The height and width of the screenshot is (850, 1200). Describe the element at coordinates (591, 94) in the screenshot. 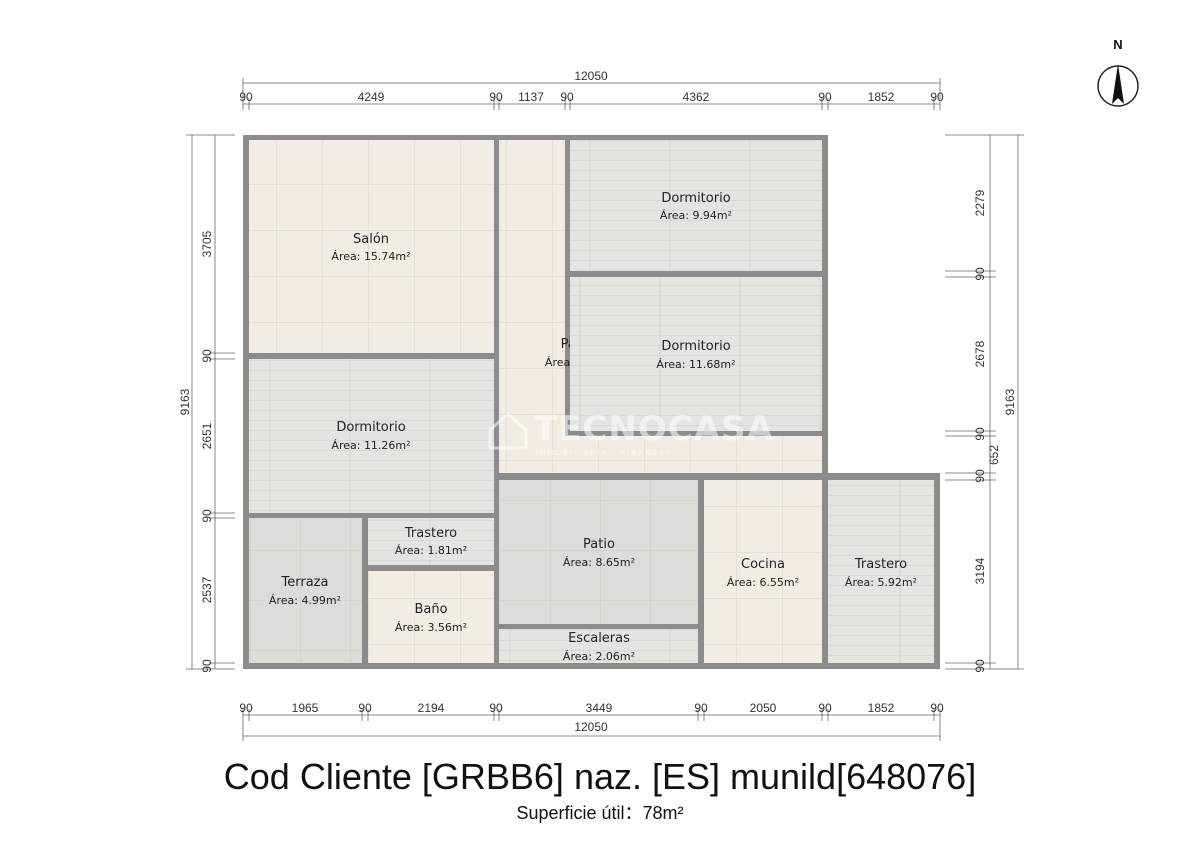

I see `top-ticks` at that location.